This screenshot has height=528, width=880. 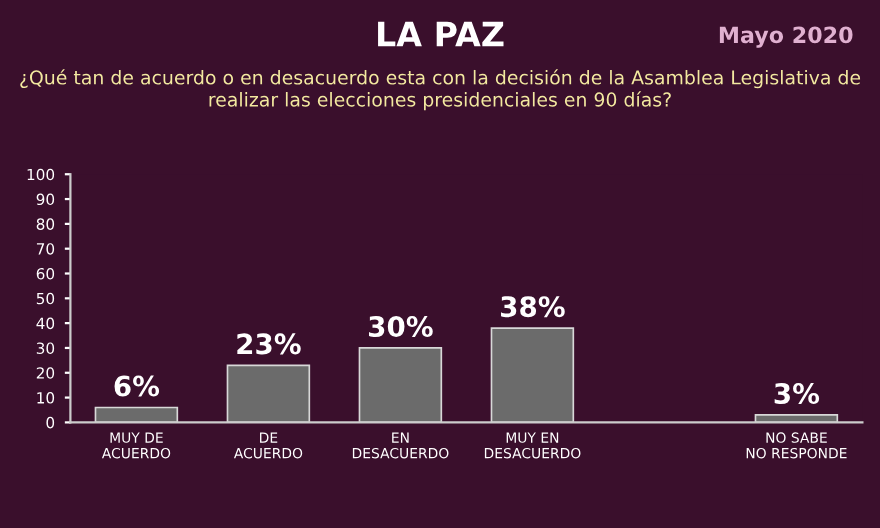 What do you see at coordinates (401, 327) in the screenshot?
I see `data-label: 30%` at bounding box center [401, 327].